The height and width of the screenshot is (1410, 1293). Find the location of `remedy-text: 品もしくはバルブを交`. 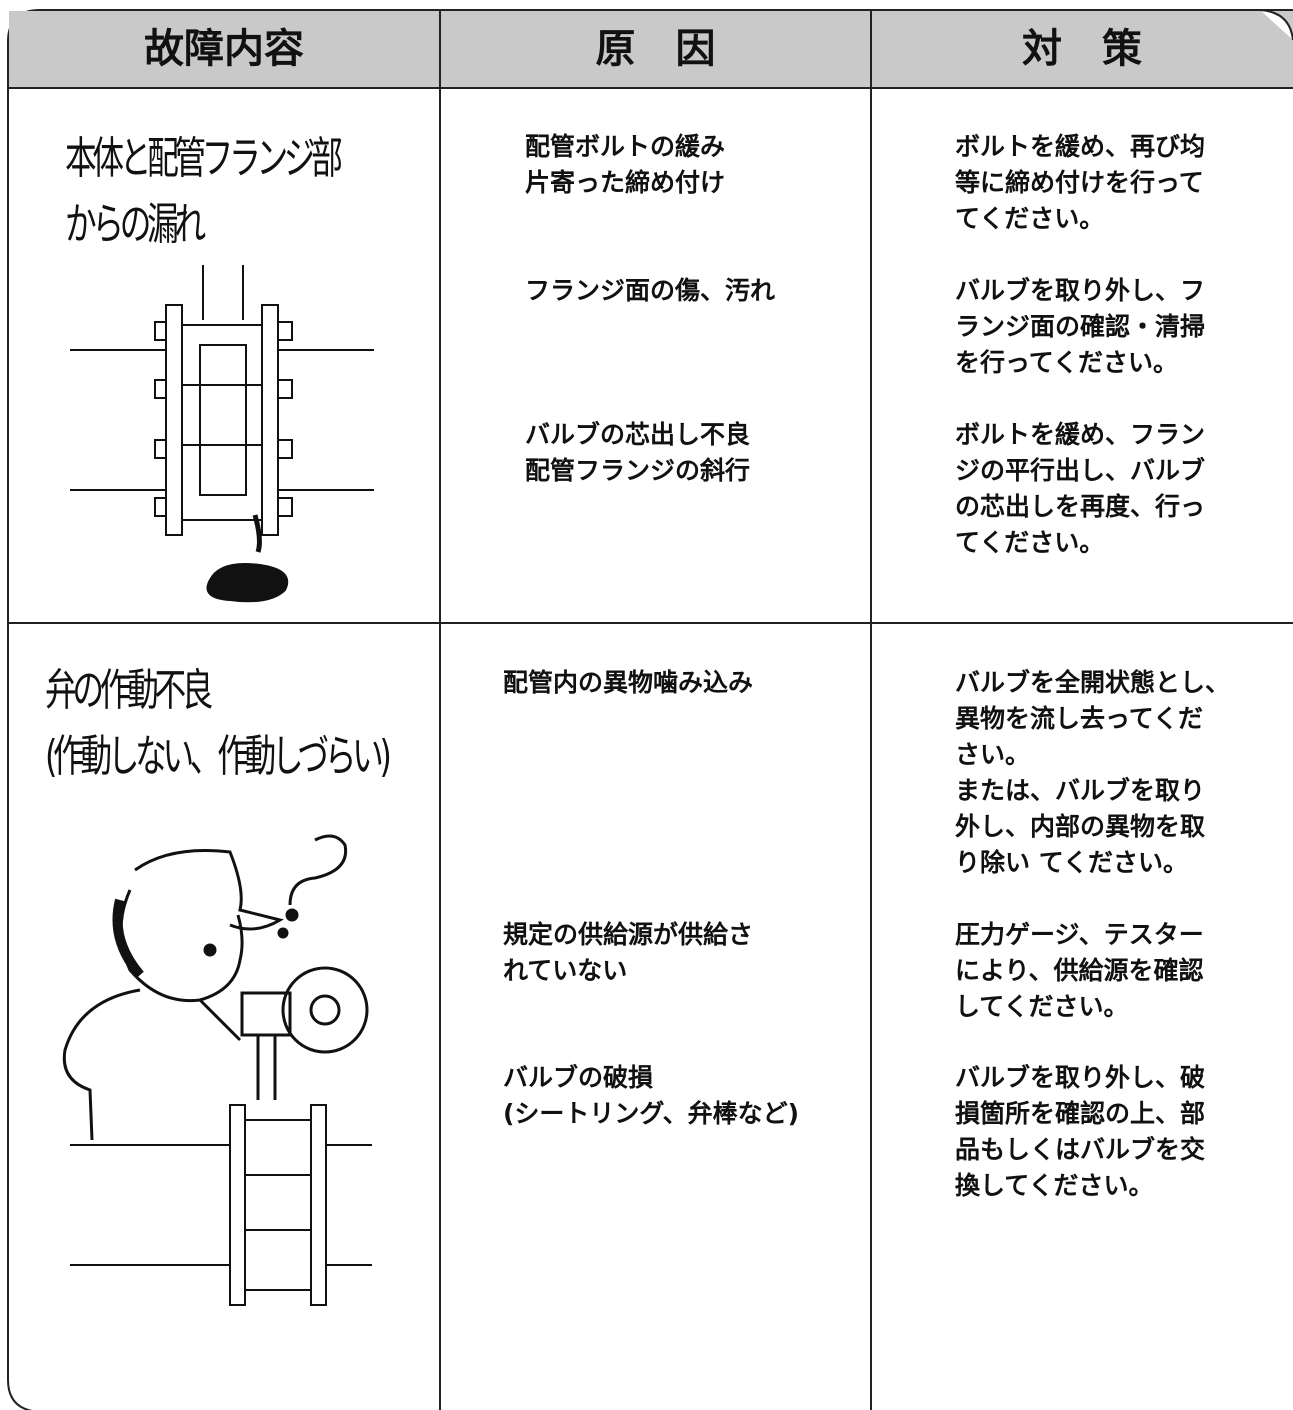

remedy-text: 品もしくはバルブを交 is located at coordinates (1080, 1149).